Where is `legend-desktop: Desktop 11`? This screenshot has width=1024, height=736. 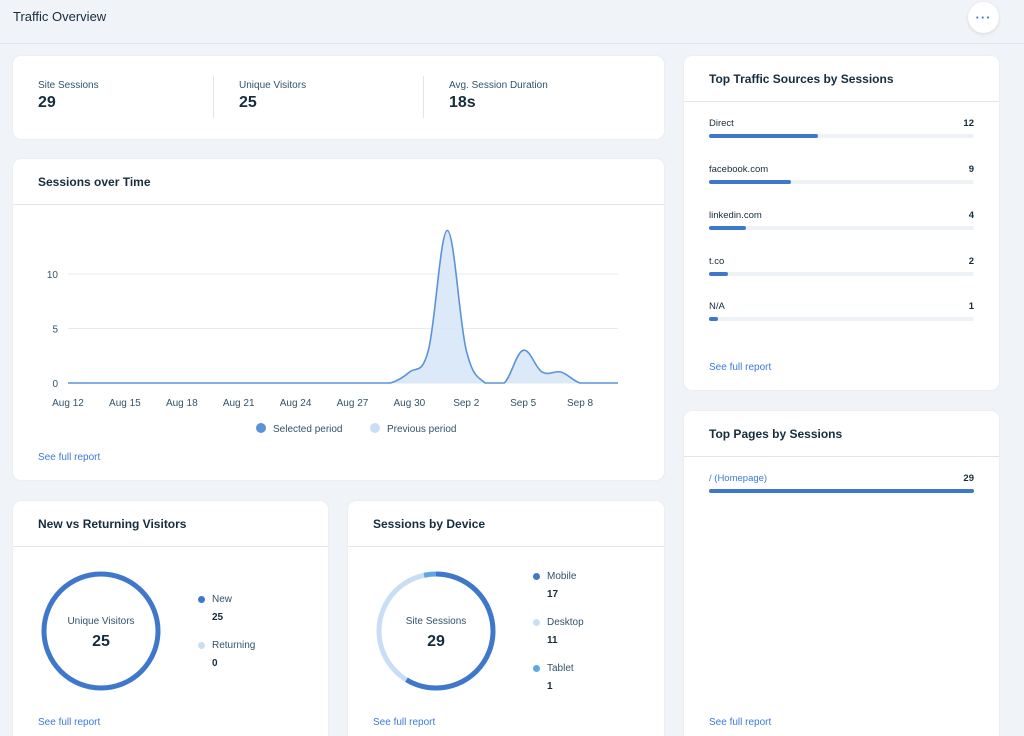
legend-desktop: Desktop 11 is located at coordinates (558, 631).